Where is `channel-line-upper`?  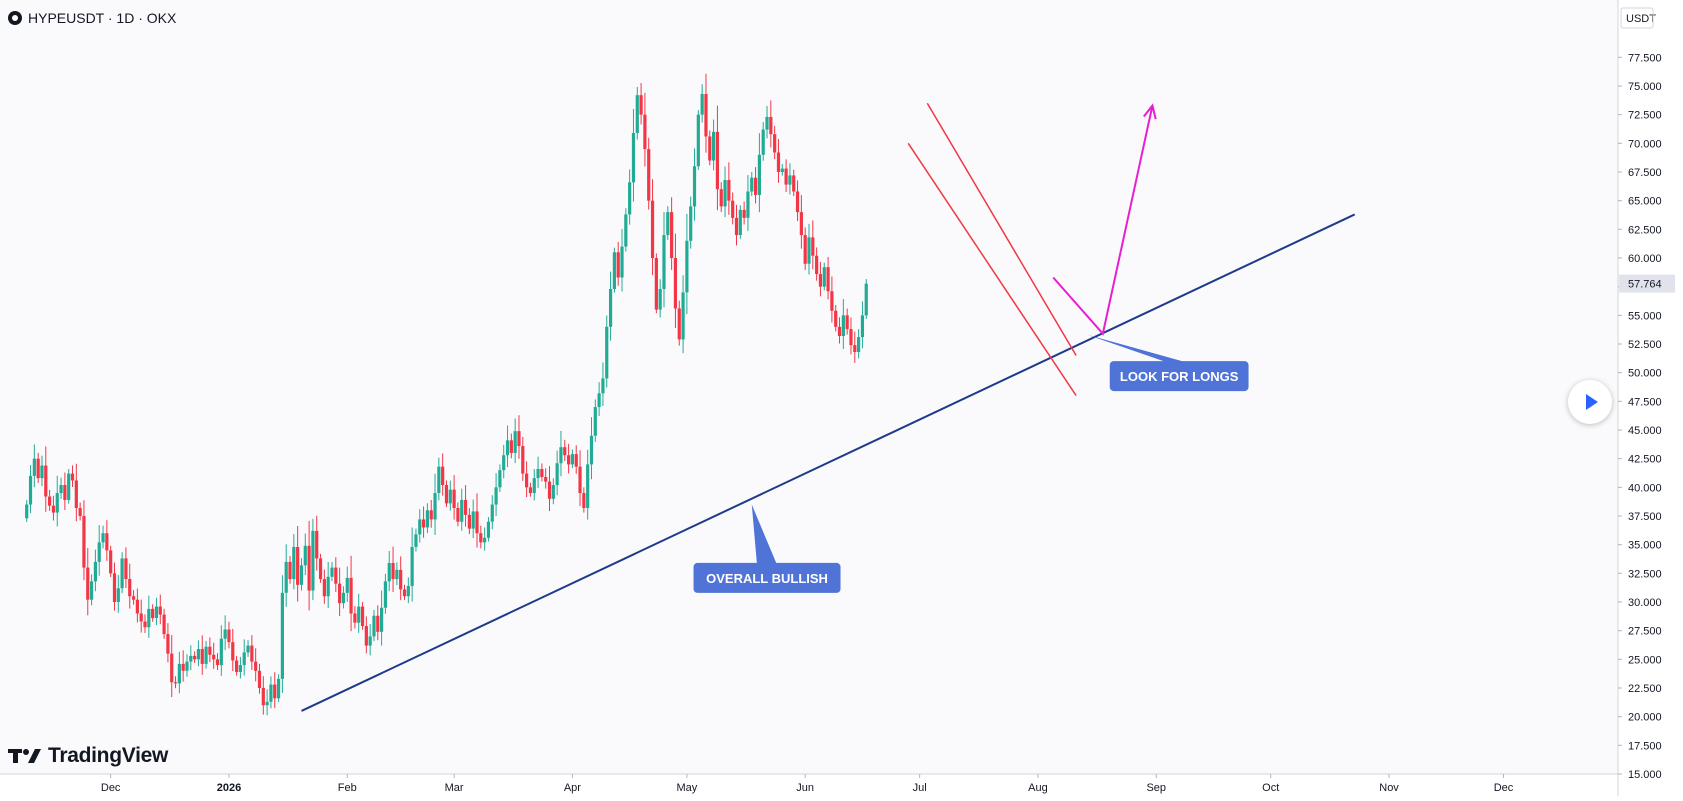
channel-line-upper is located at coordinates (1001, 229).